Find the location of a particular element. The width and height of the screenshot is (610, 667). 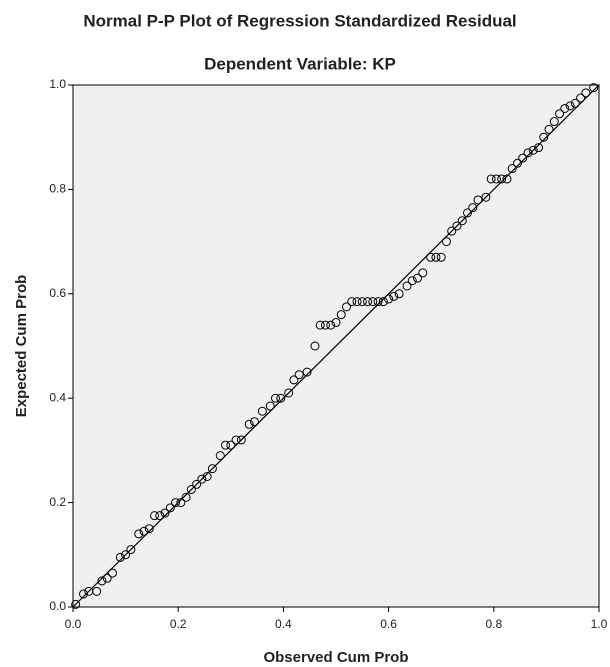

x-tick-label: 0.2 is located at coordinates (178, 624).